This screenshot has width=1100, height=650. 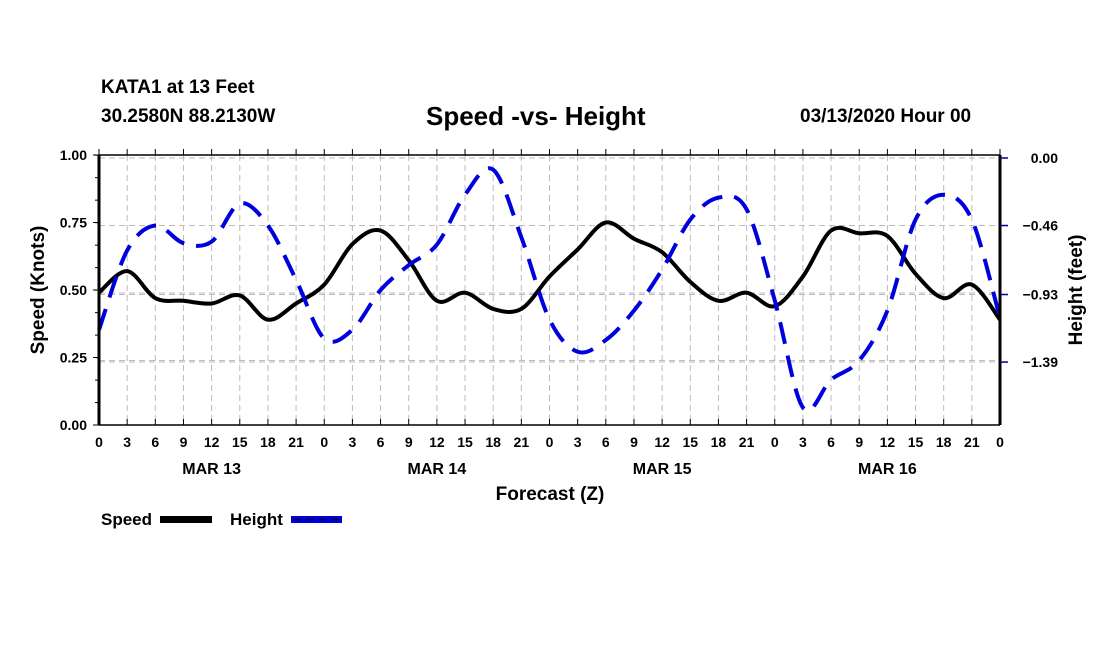 What do you see at coordinates (256, 519) in the screenshot?
I see `legend-label-height: Height` at bounding box center [256, 519].